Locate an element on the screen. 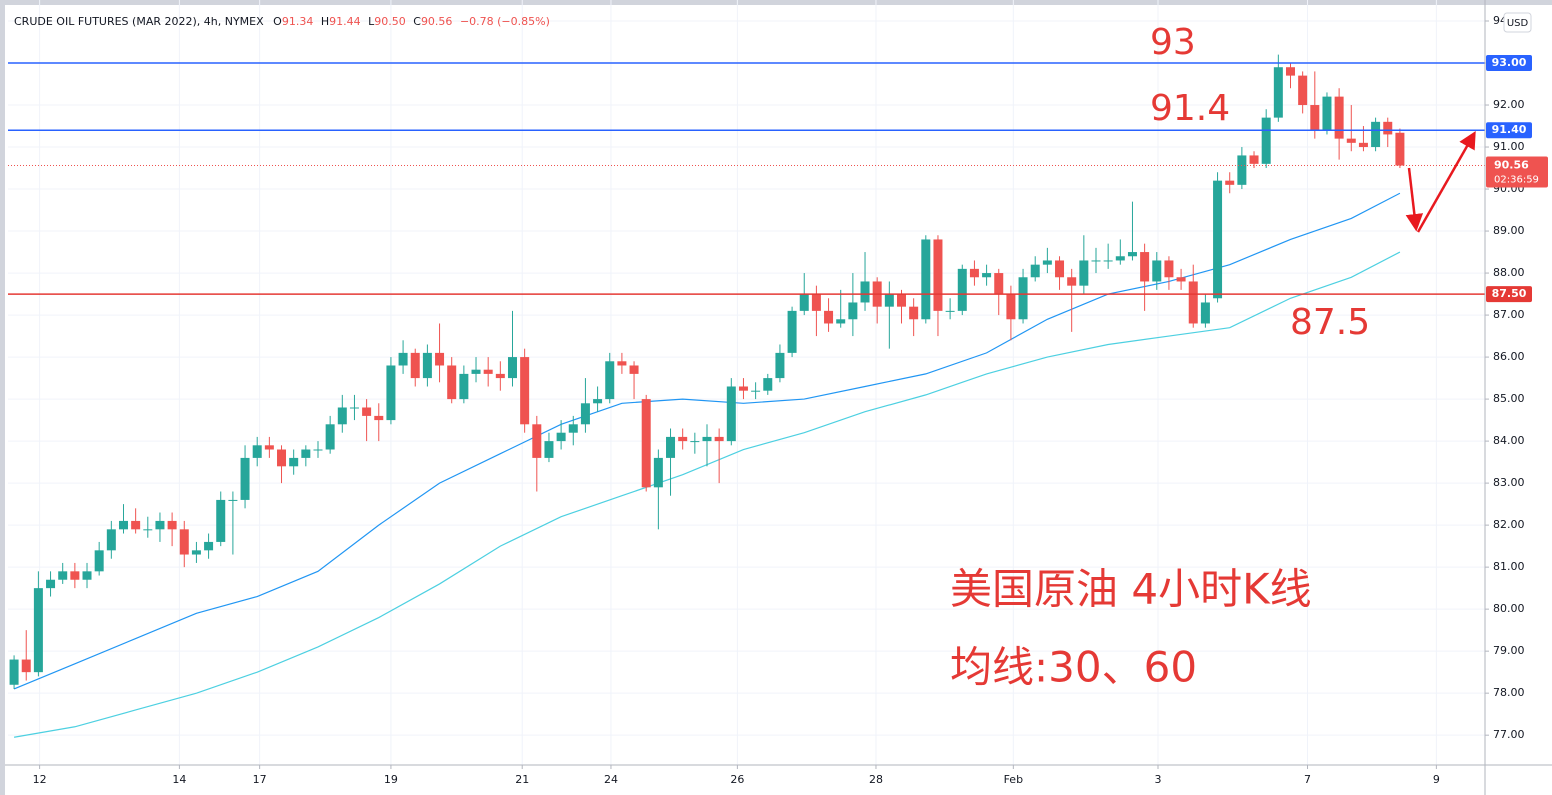  y-tick-label: 88.00 is located at coordinates (1509, 272).